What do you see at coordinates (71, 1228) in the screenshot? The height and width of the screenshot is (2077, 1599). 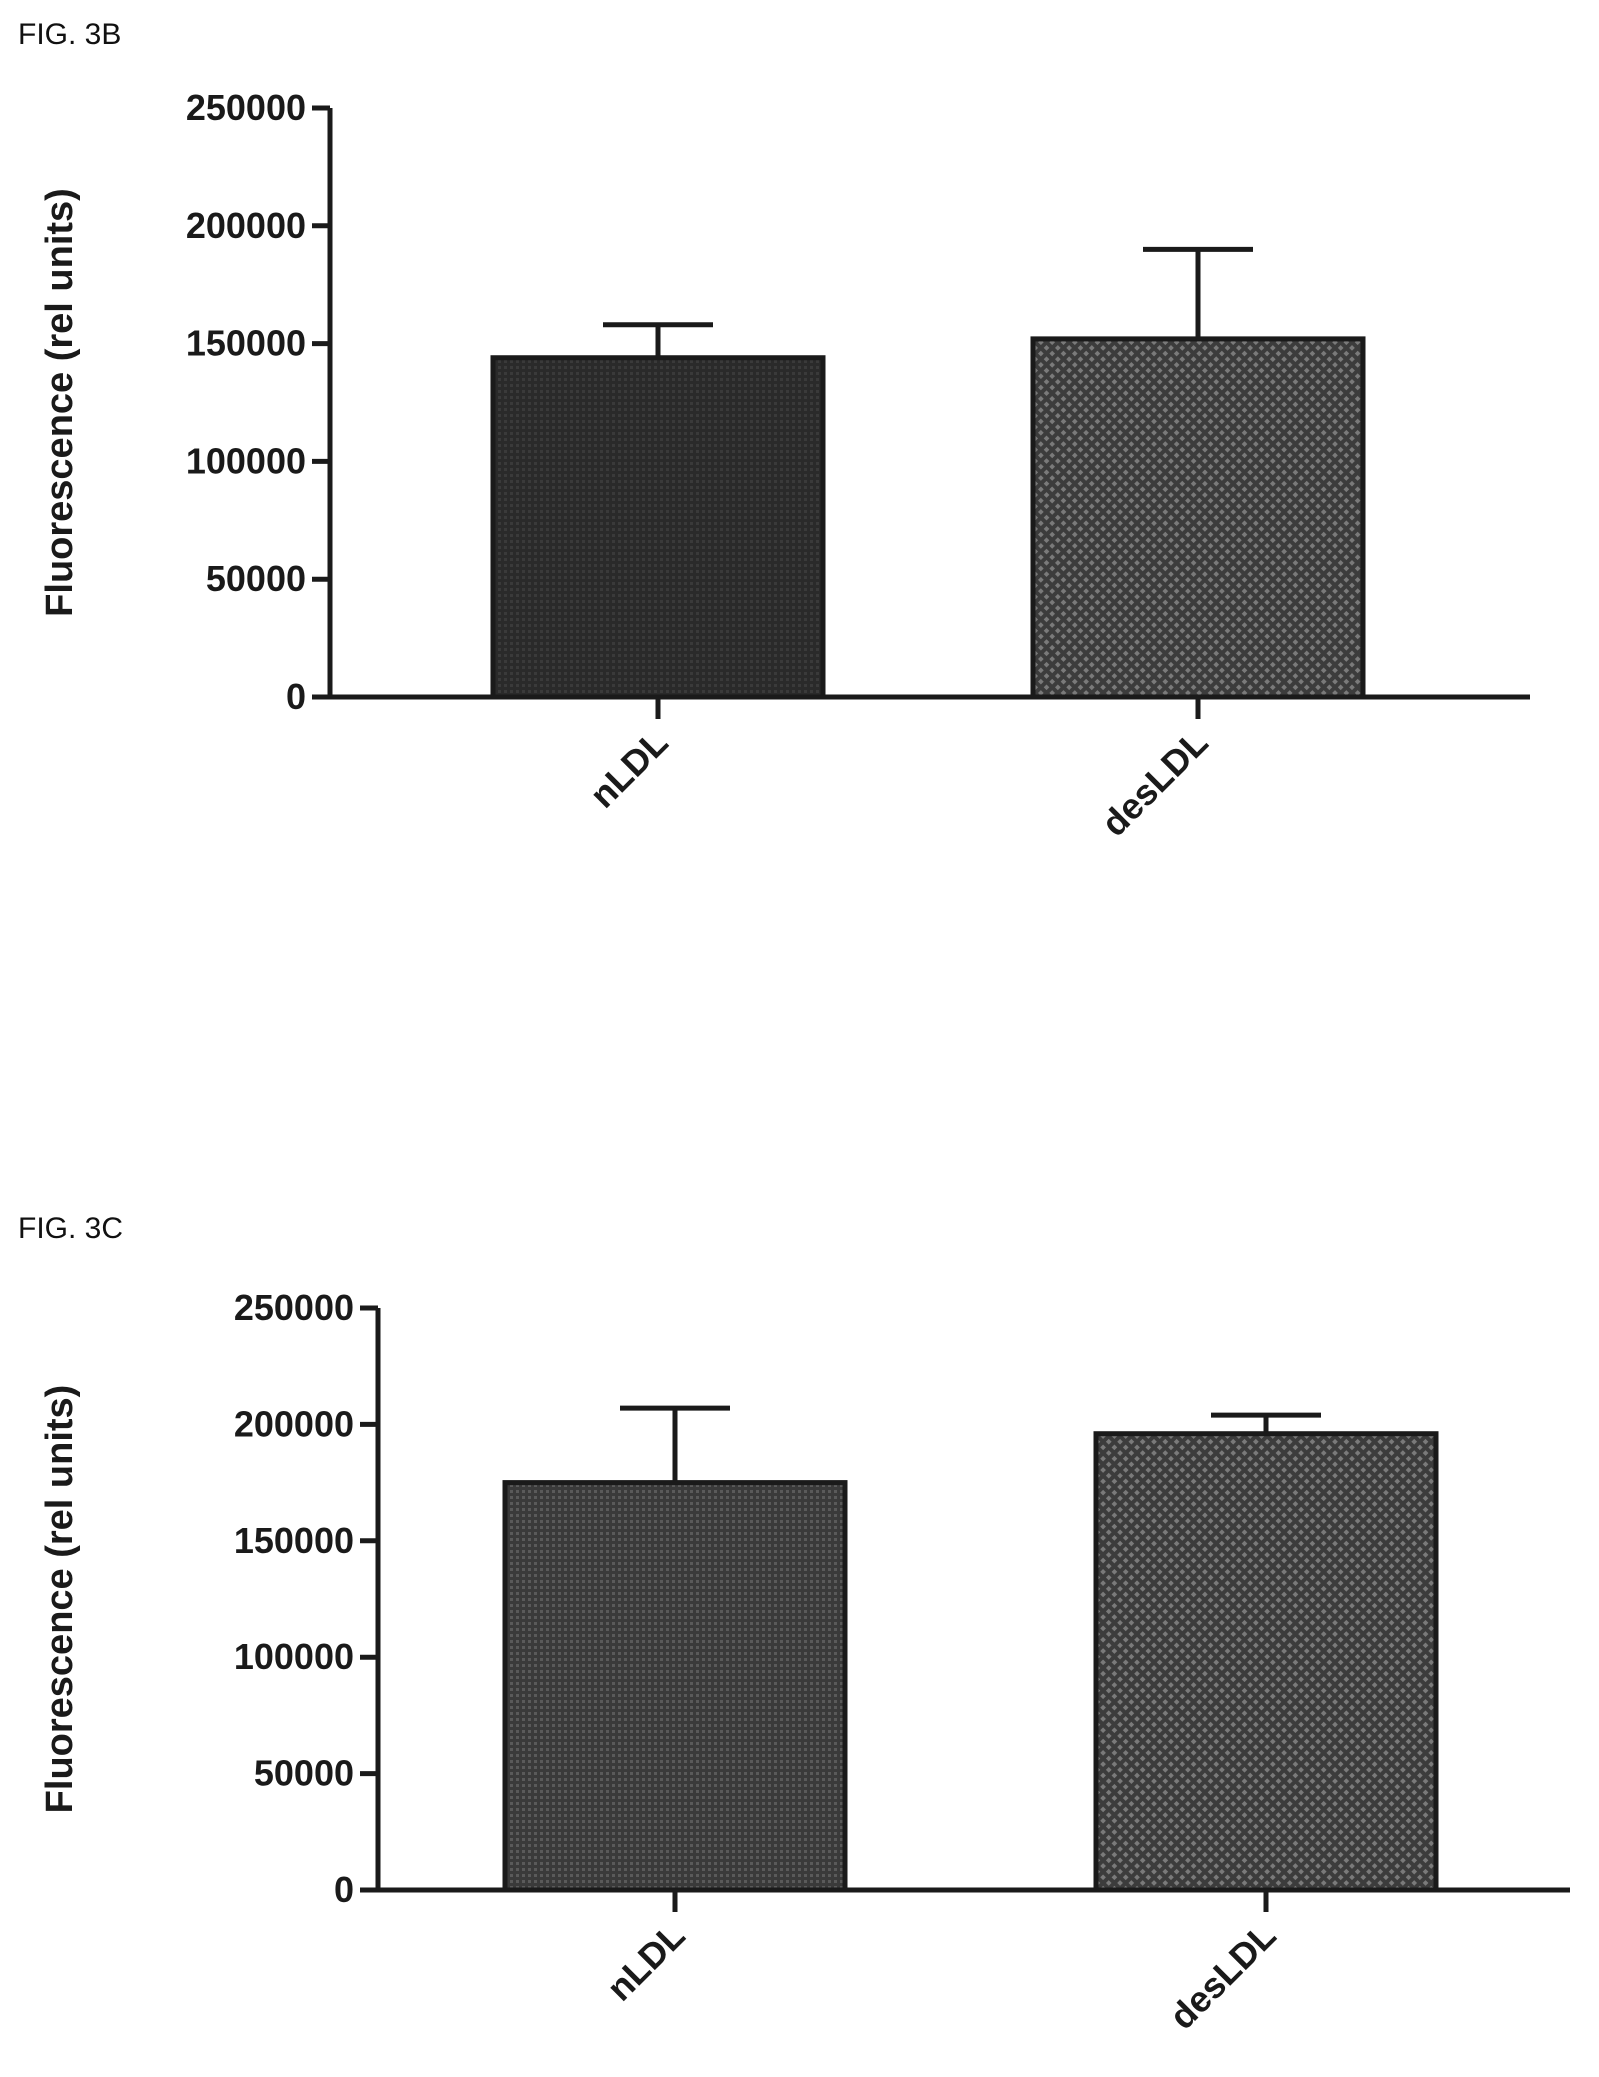 I see `figure-label: FIG. 3C` at bounding box center [71, 1228].